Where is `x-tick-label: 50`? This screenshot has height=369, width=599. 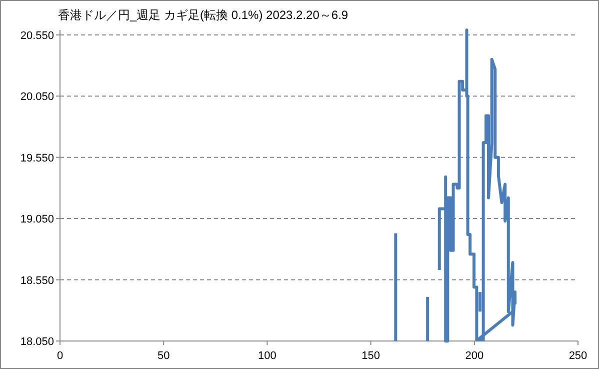 x-tick-label: 50 is located at coordinates (163, 356).